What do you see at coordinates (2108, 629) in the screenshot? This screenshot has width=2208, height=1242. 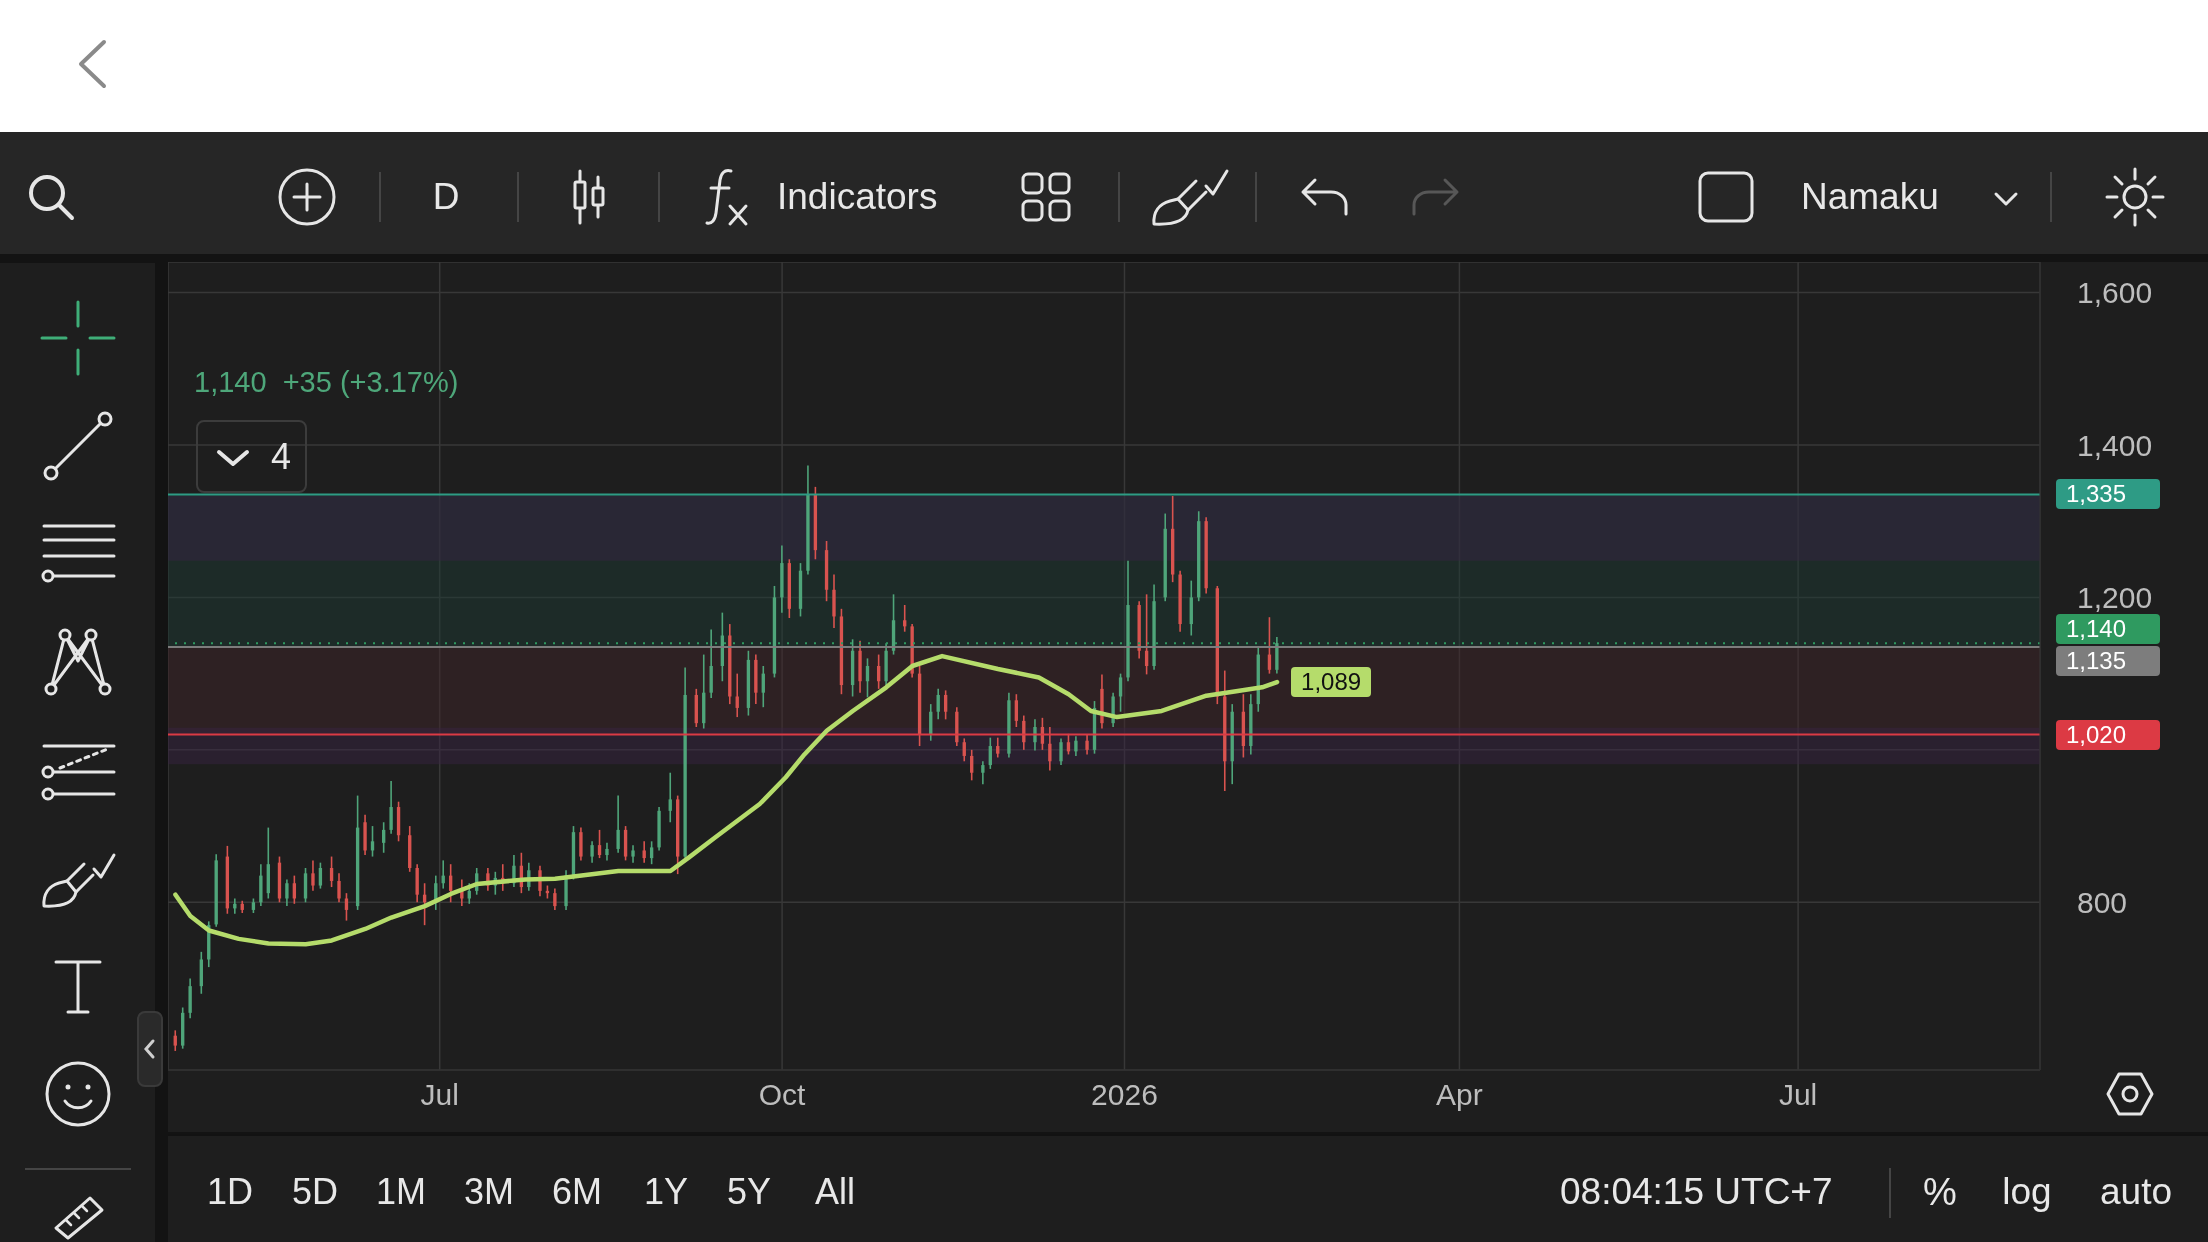 I see `ref-line-label: 1,140` at bounding box center [2108, 629].